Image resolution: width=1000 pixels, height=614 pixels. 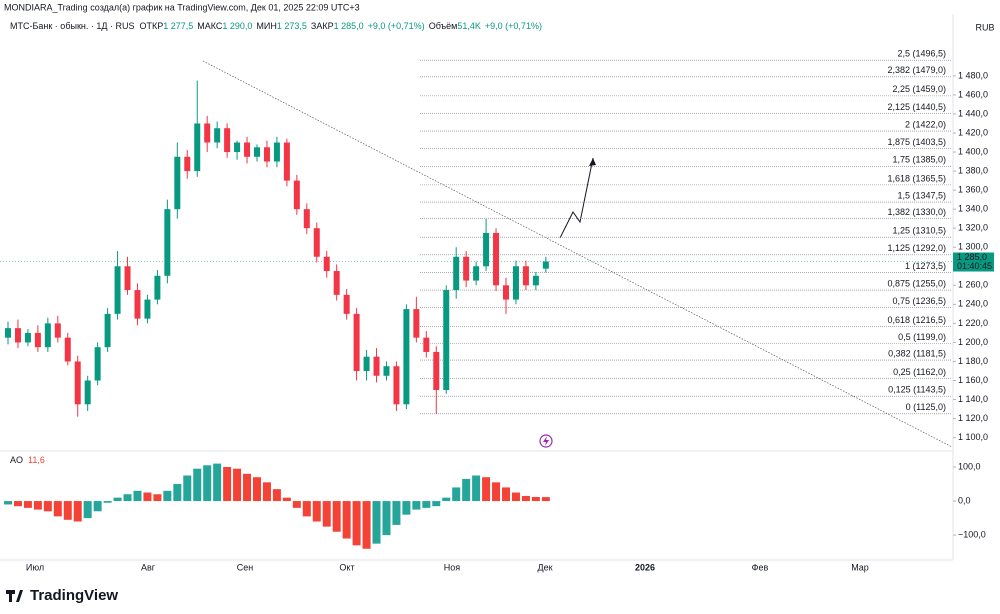 What do you see at coordinates (178, 26) in the screenshot?
I see `open-value: 1 277,5` at bounding box center [178, 26].